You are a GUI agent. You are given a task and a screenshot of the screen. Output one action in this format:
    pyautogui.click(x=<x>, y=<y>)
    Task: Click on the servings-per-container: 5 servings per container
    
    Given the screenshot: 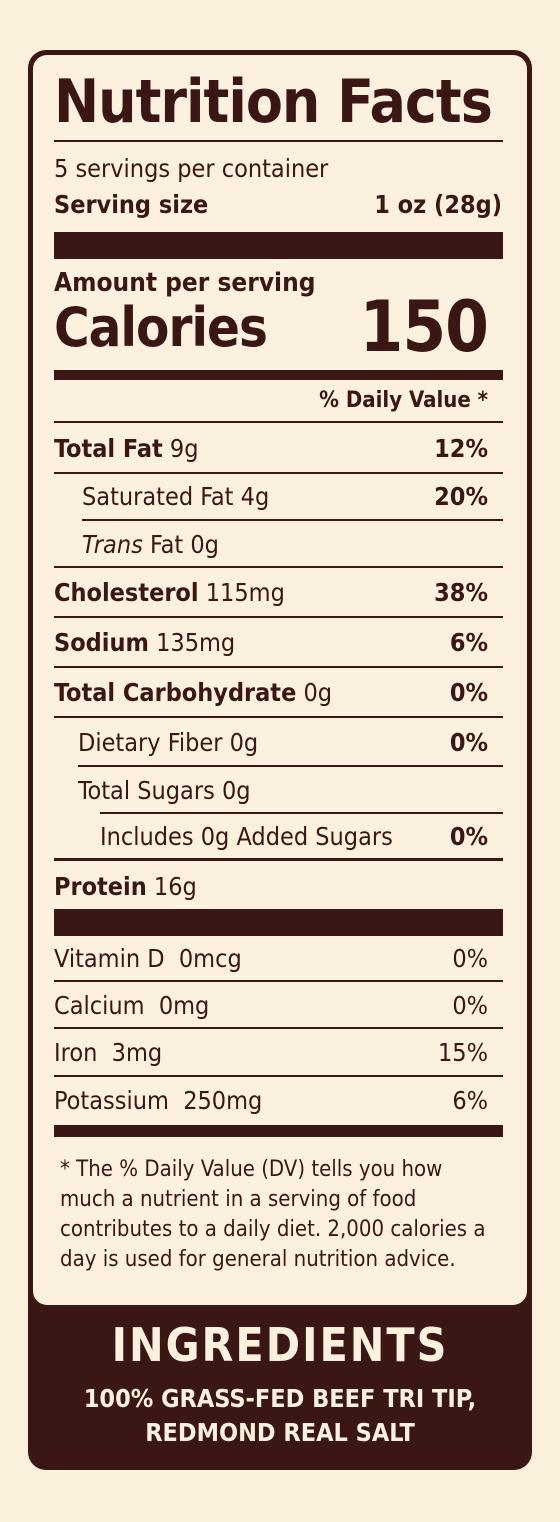 What is the action you would take?
    pyautogui.click(x=191, y=168)
    